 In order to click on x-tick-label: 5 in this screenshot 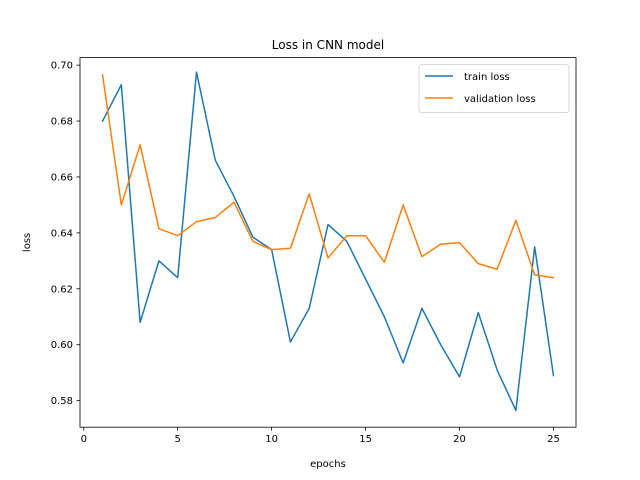, I will do `click(178, 439)`.